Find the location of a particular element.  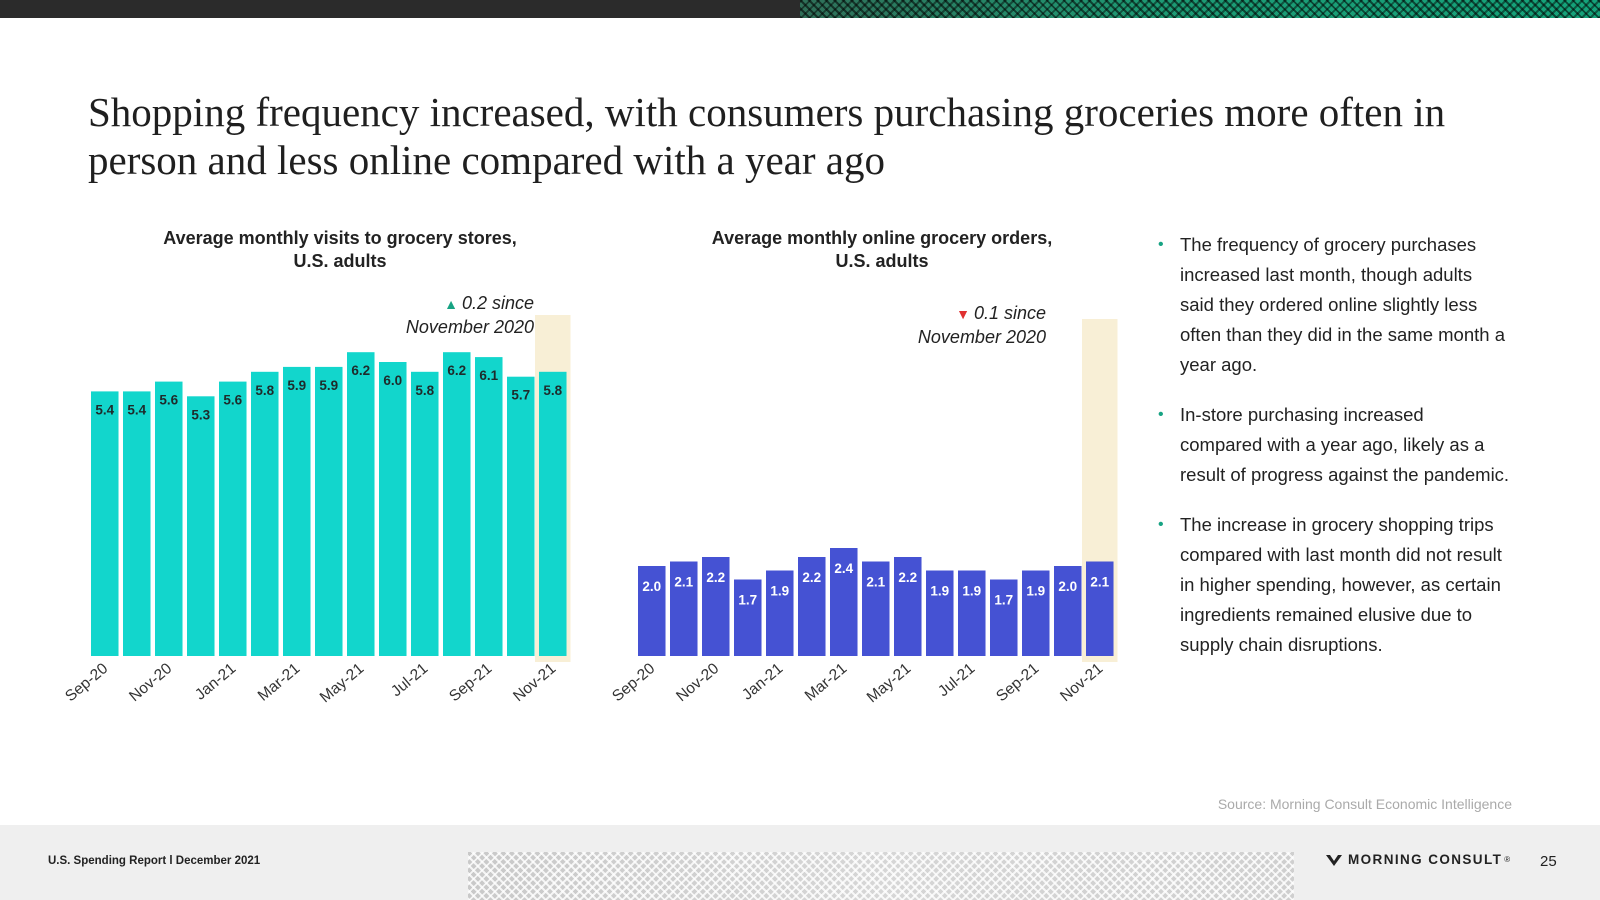

x-tick-label: Jul-21 is located at coordinates (956, 680).